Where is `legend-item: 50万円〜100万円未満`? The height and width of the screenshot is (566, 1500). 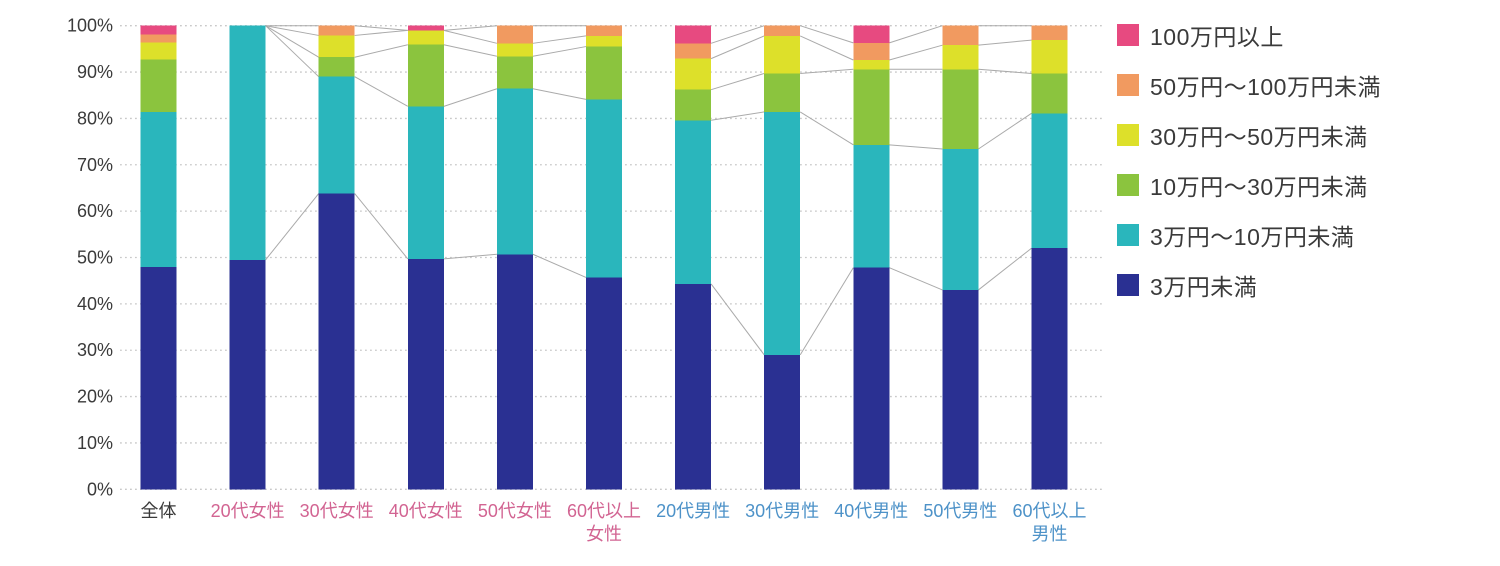
legend-item: 50万円〜100万円未満 is located at coordinates (1249, 86).